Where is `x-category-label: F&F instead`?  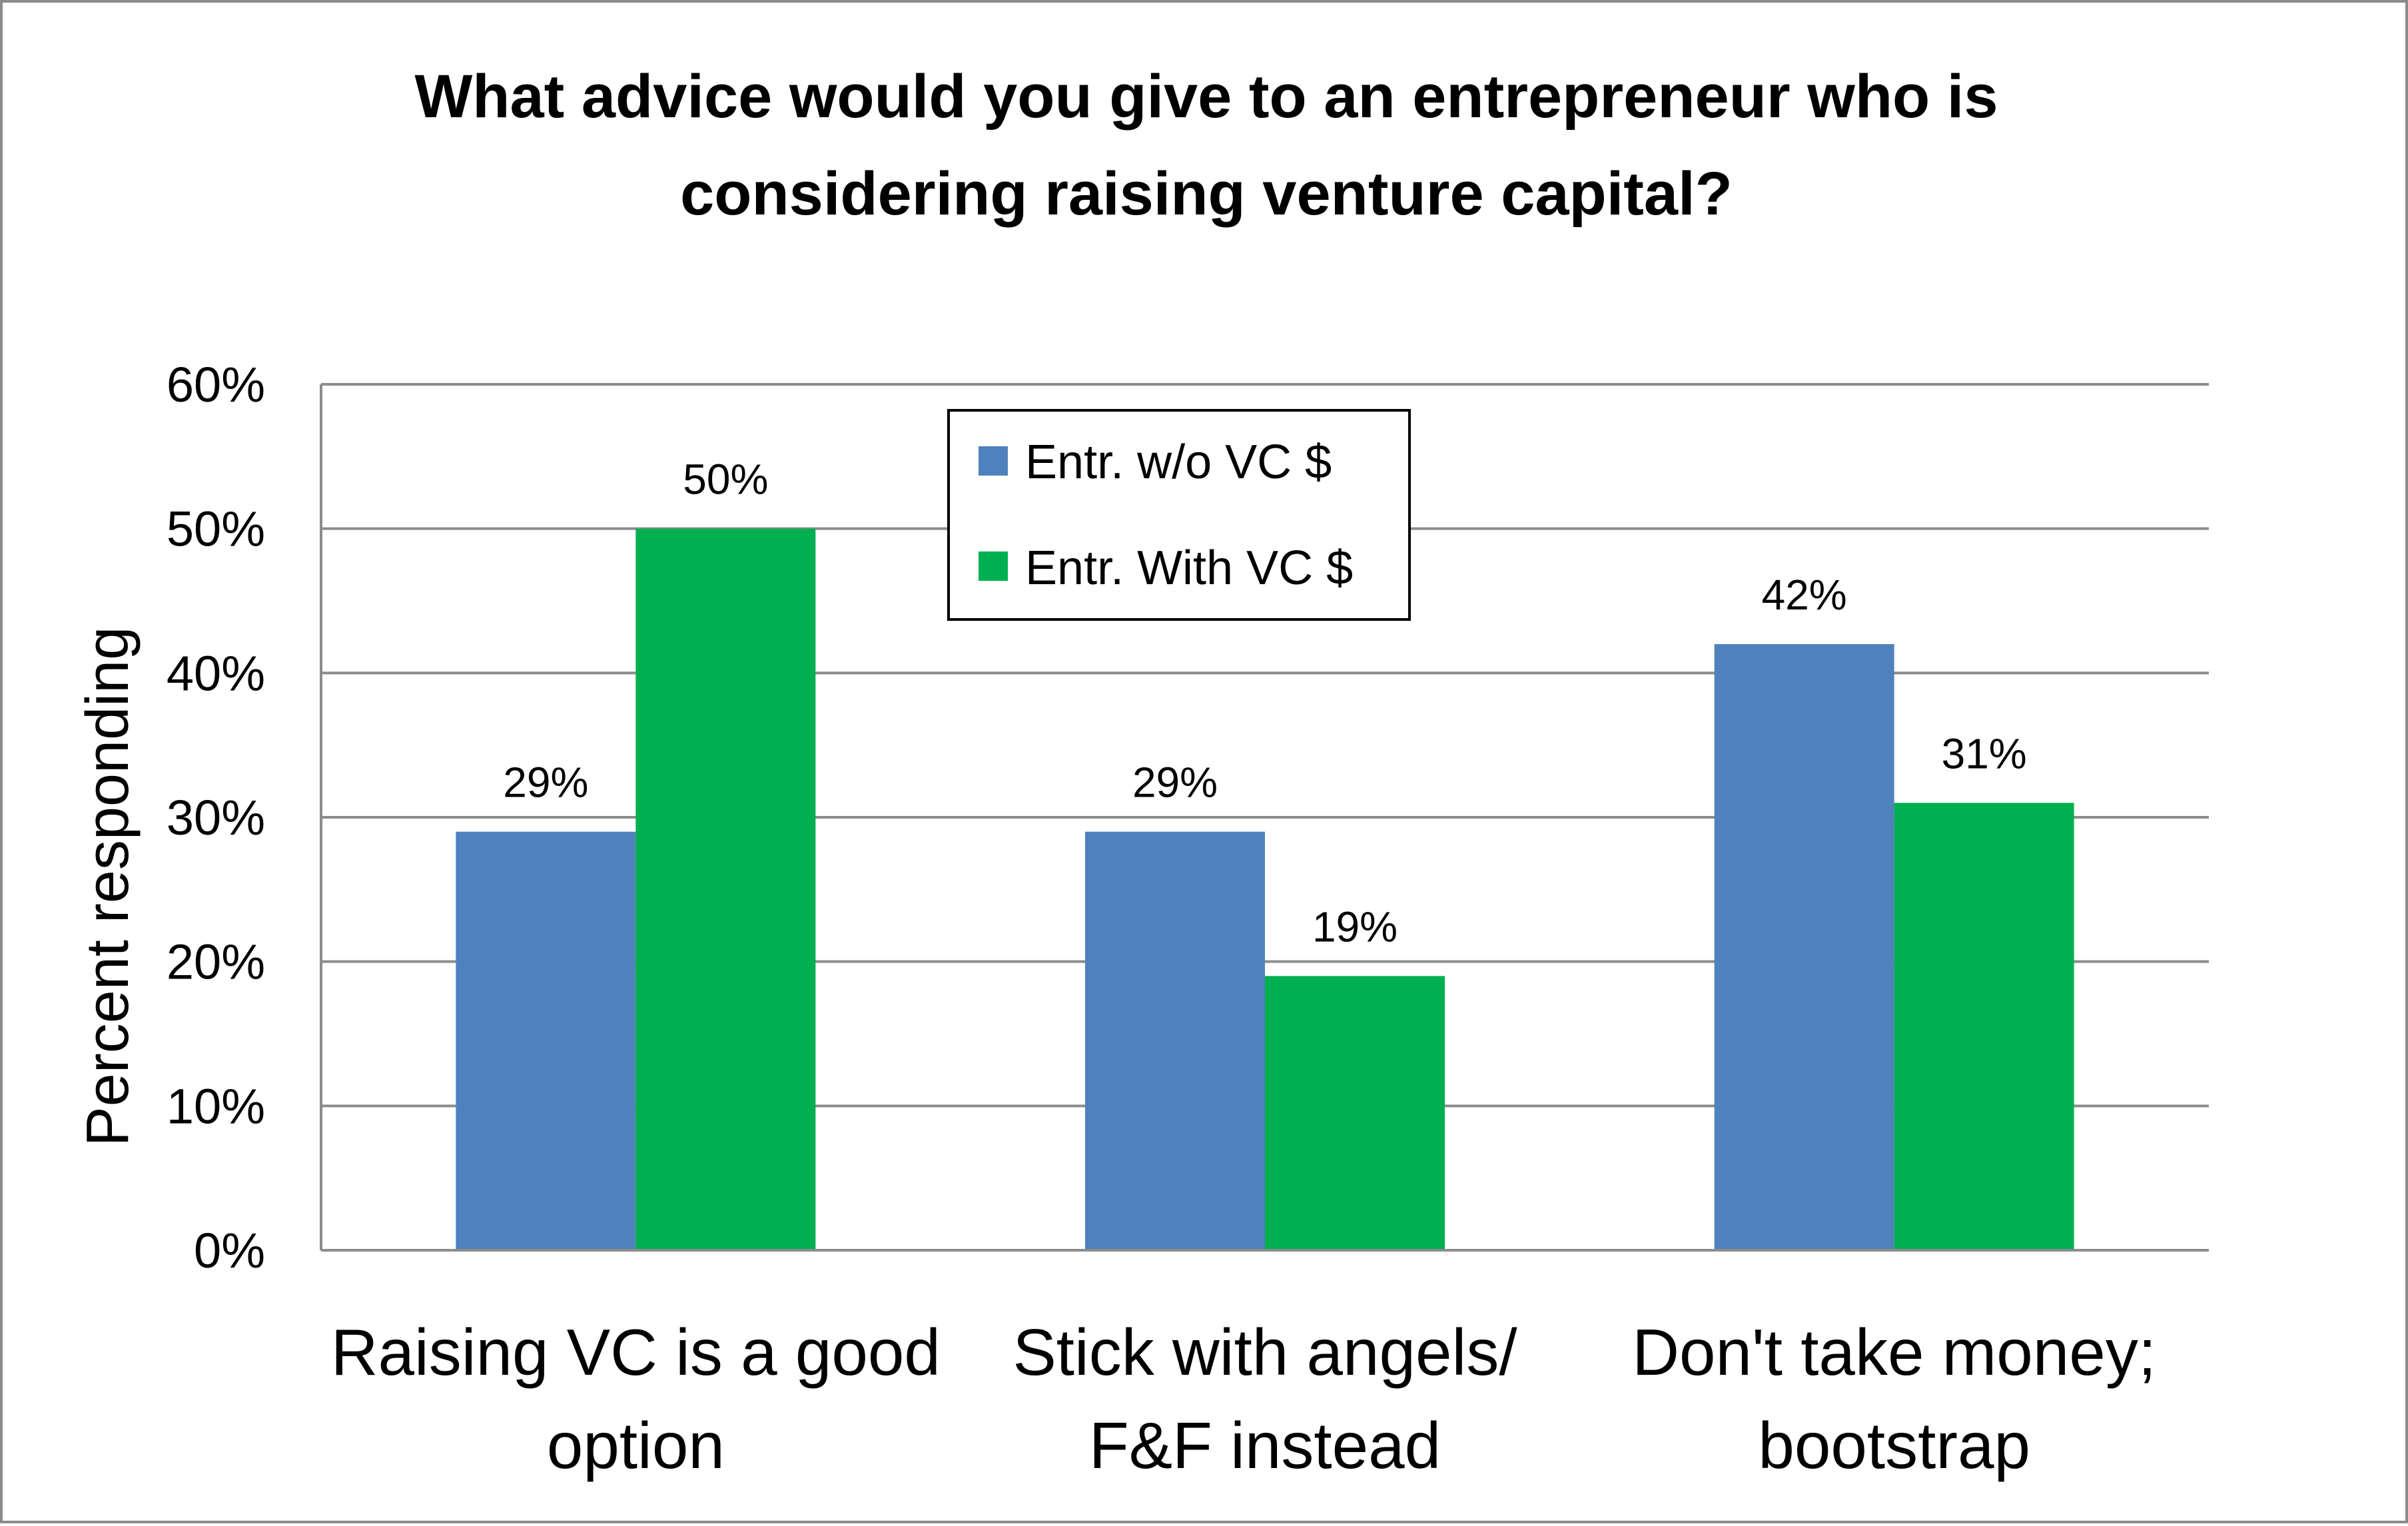 x-category-label: F&F instead is located at coordinates (1265, 1445).